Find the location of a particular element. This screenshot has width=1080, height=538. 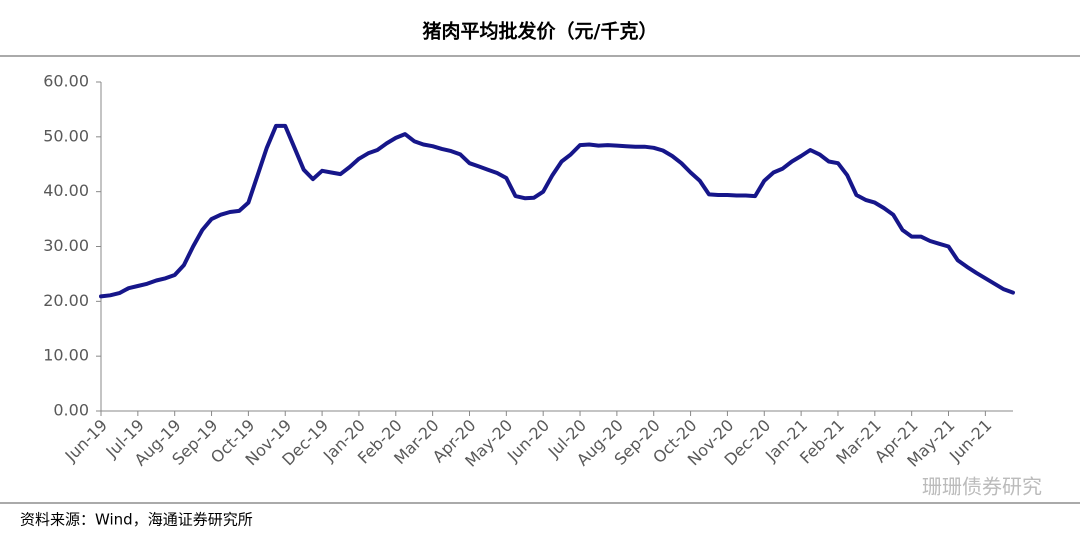

y-tick-label: 50.00 is located at coordinates (66, 135).